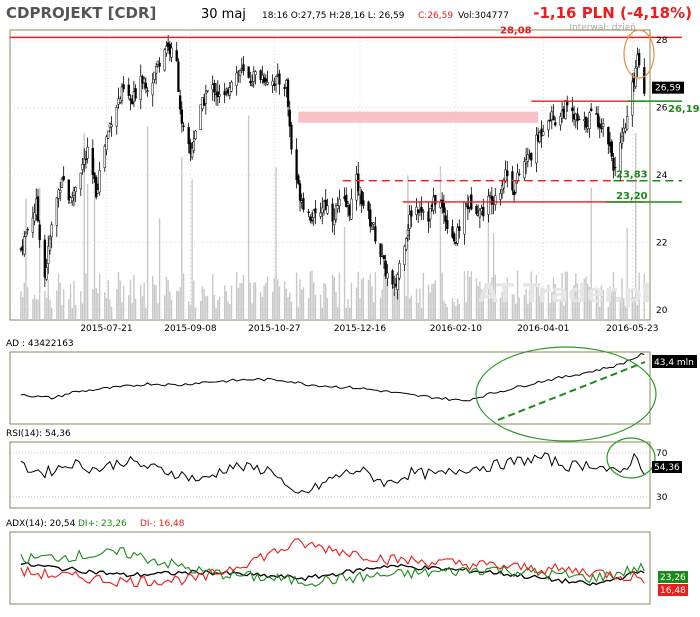 The height and width of the screenshot is (617, 700). I want to click on ad-highlight-ellipse, so click(566, 394).